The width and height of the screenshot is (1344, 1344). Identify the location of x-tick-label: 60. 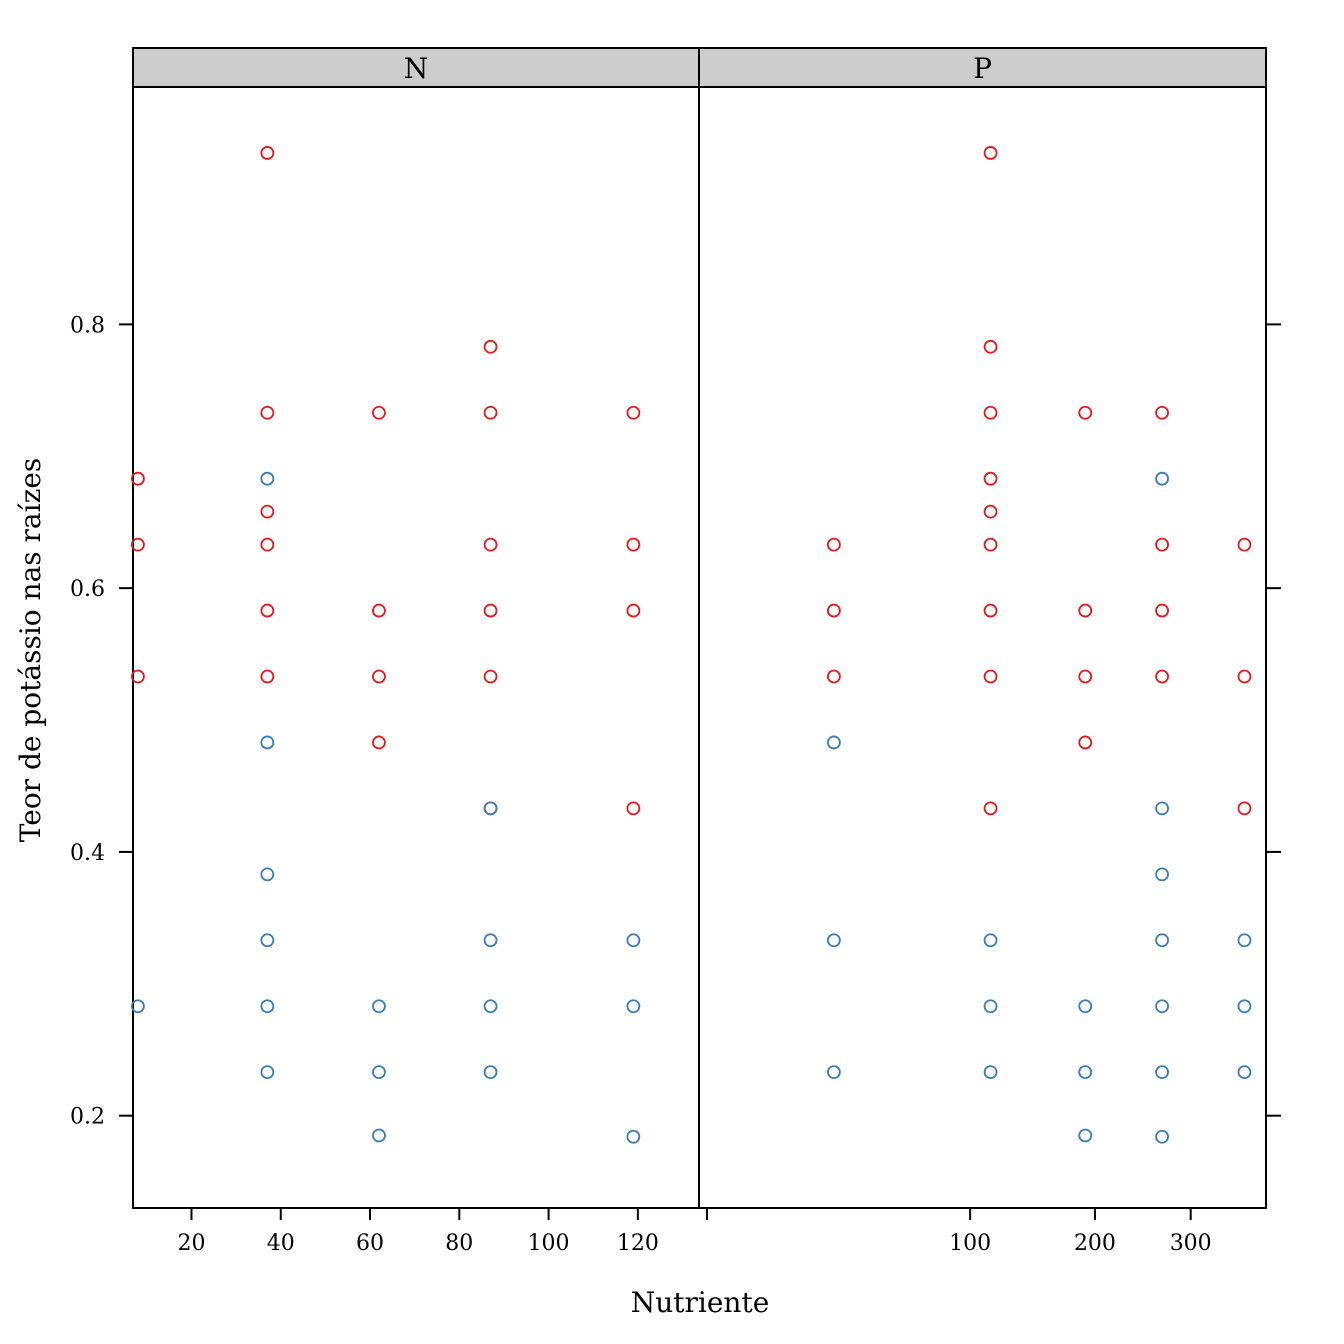
(370, 1243).